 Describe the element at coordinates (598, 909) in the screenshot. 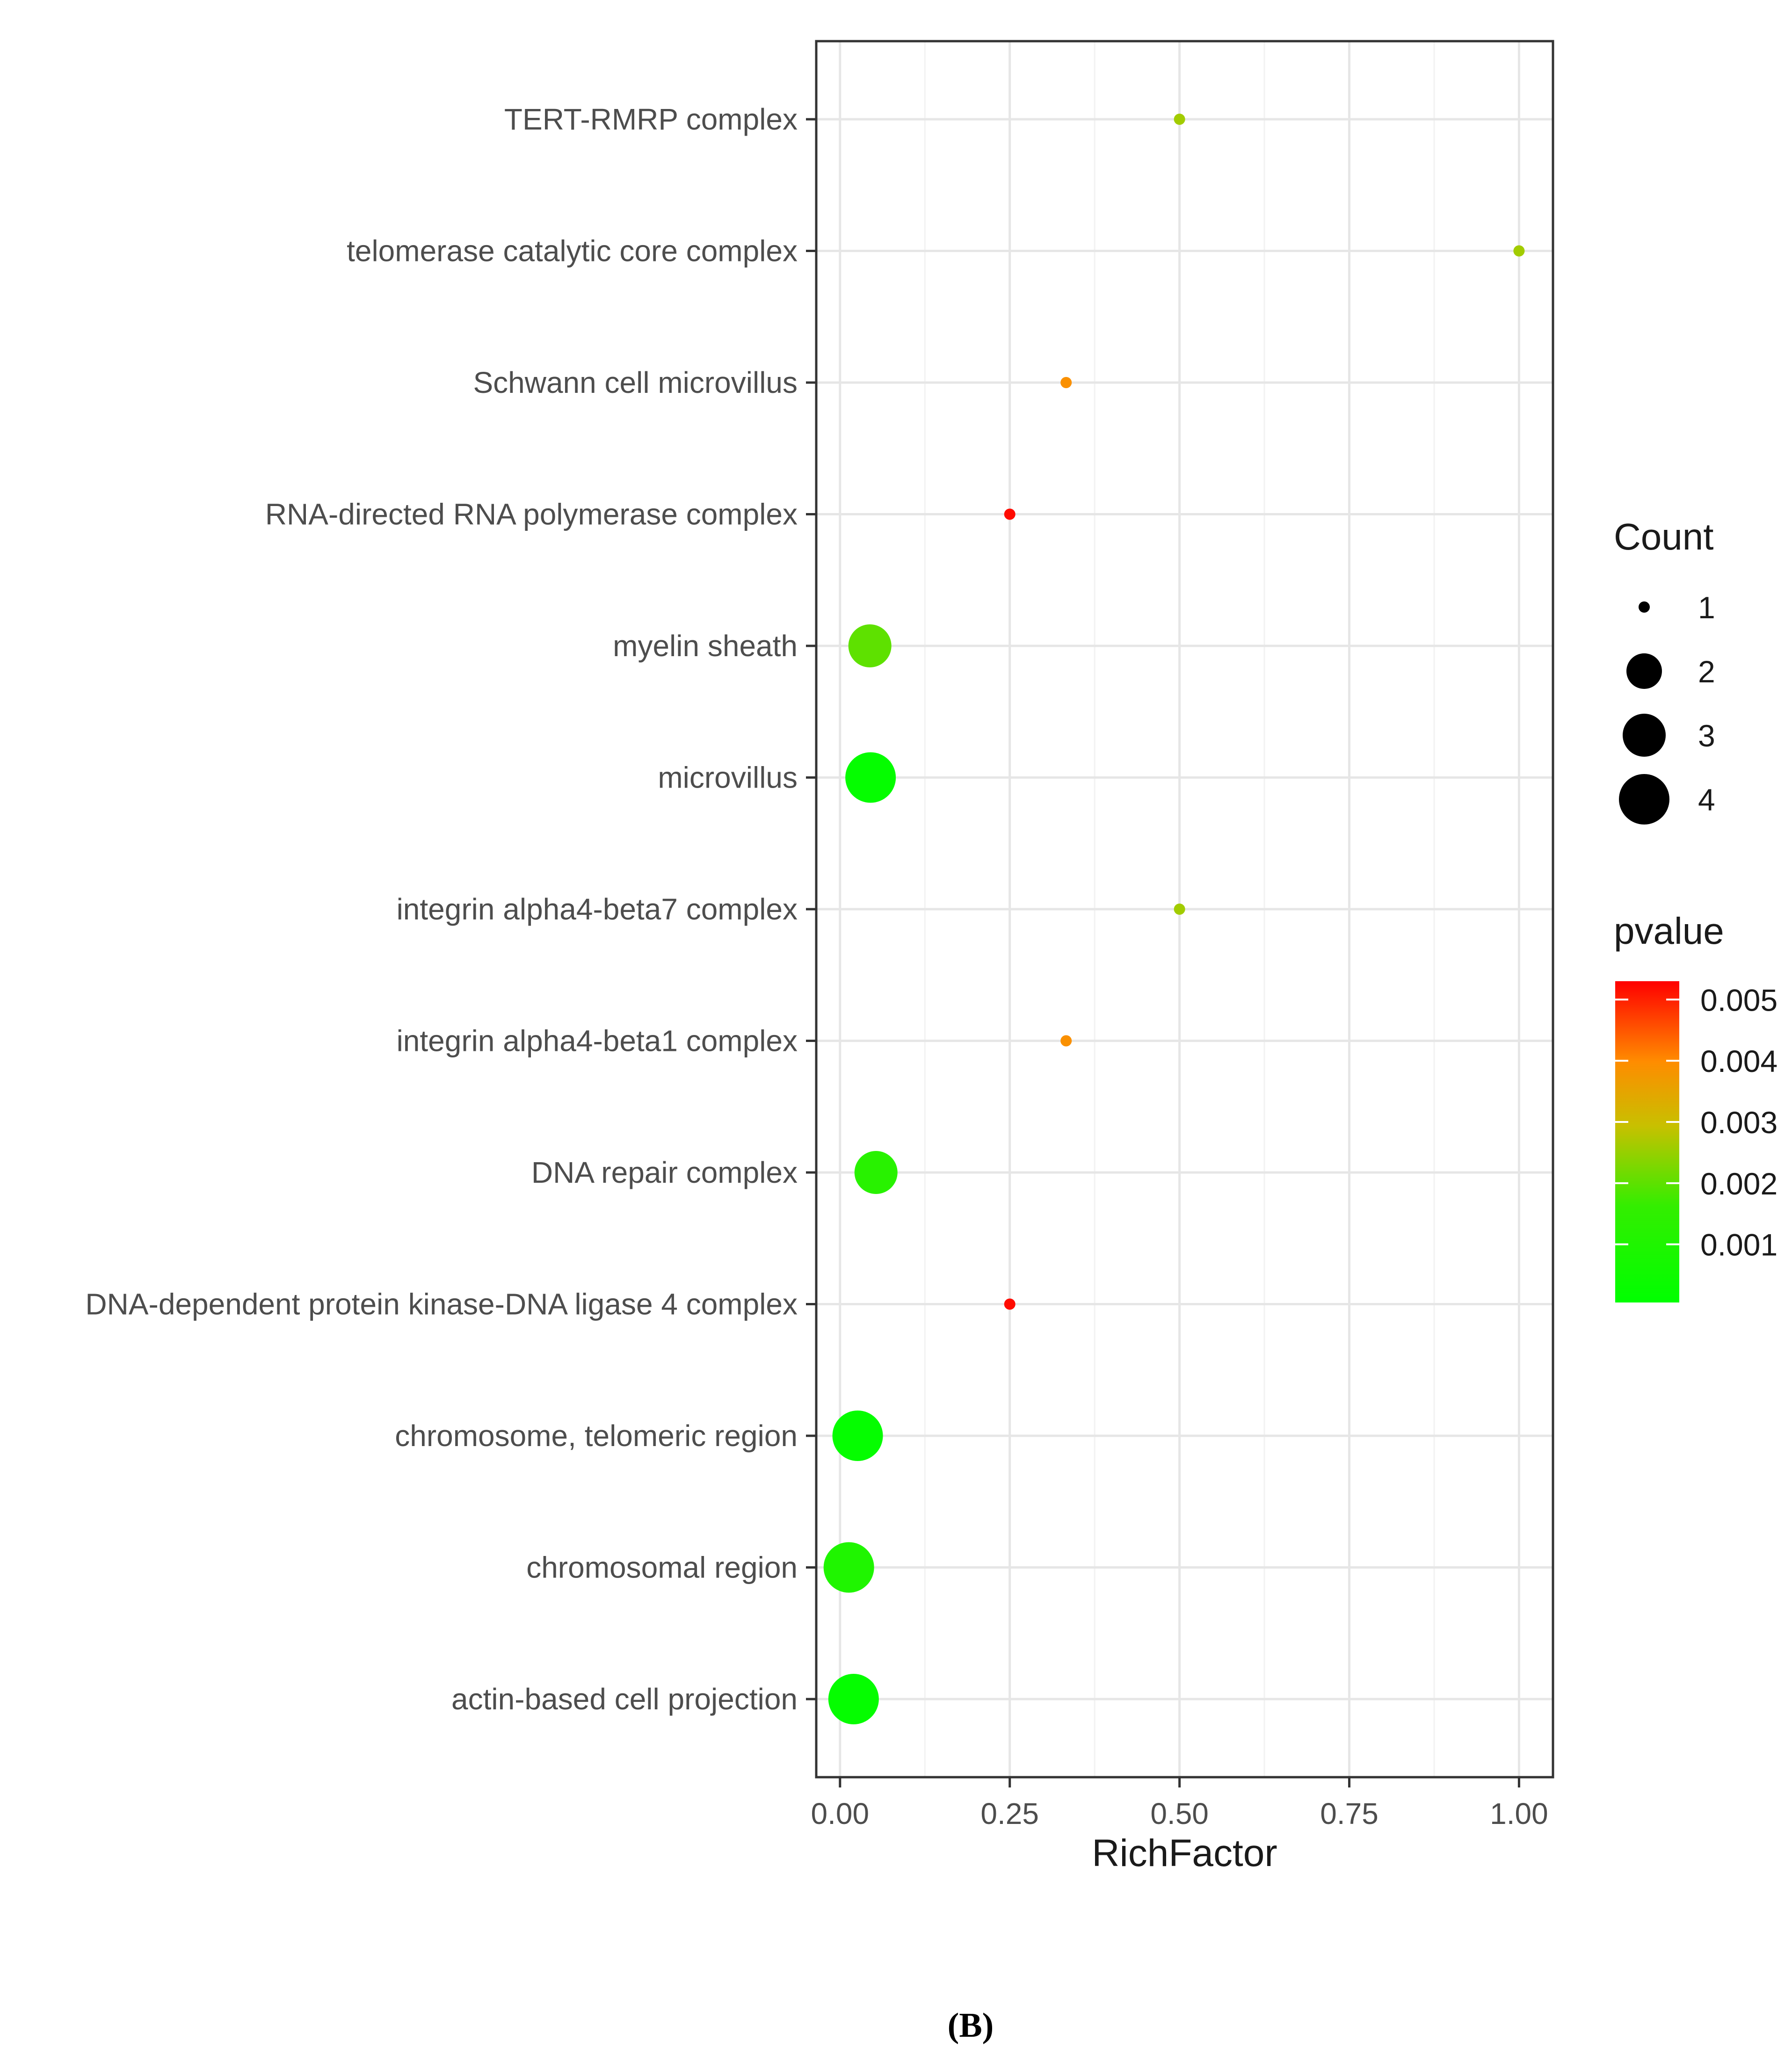

I see `y-tick-label: integrin alpha4-beta7 complex` at that location.